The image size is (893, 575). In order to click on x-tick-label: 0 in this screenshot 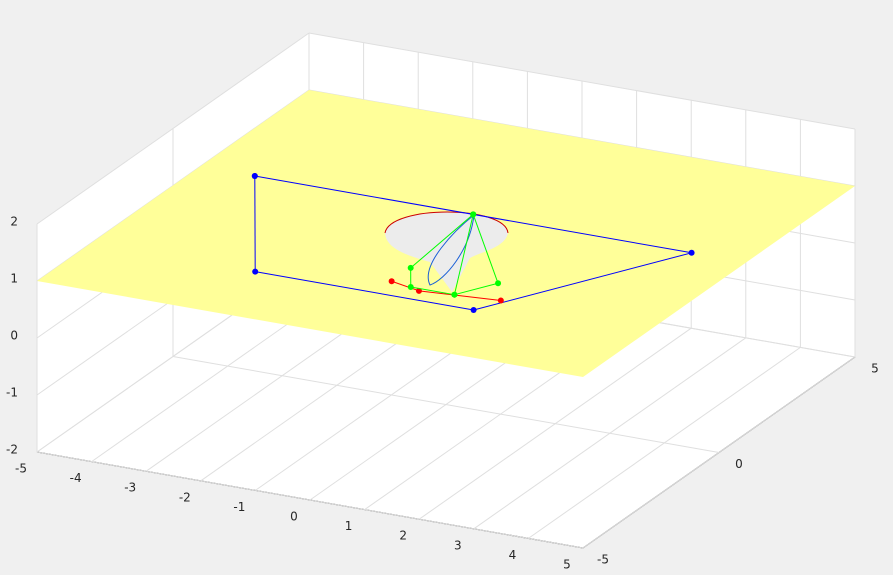, I will do `click(294, 517)`.